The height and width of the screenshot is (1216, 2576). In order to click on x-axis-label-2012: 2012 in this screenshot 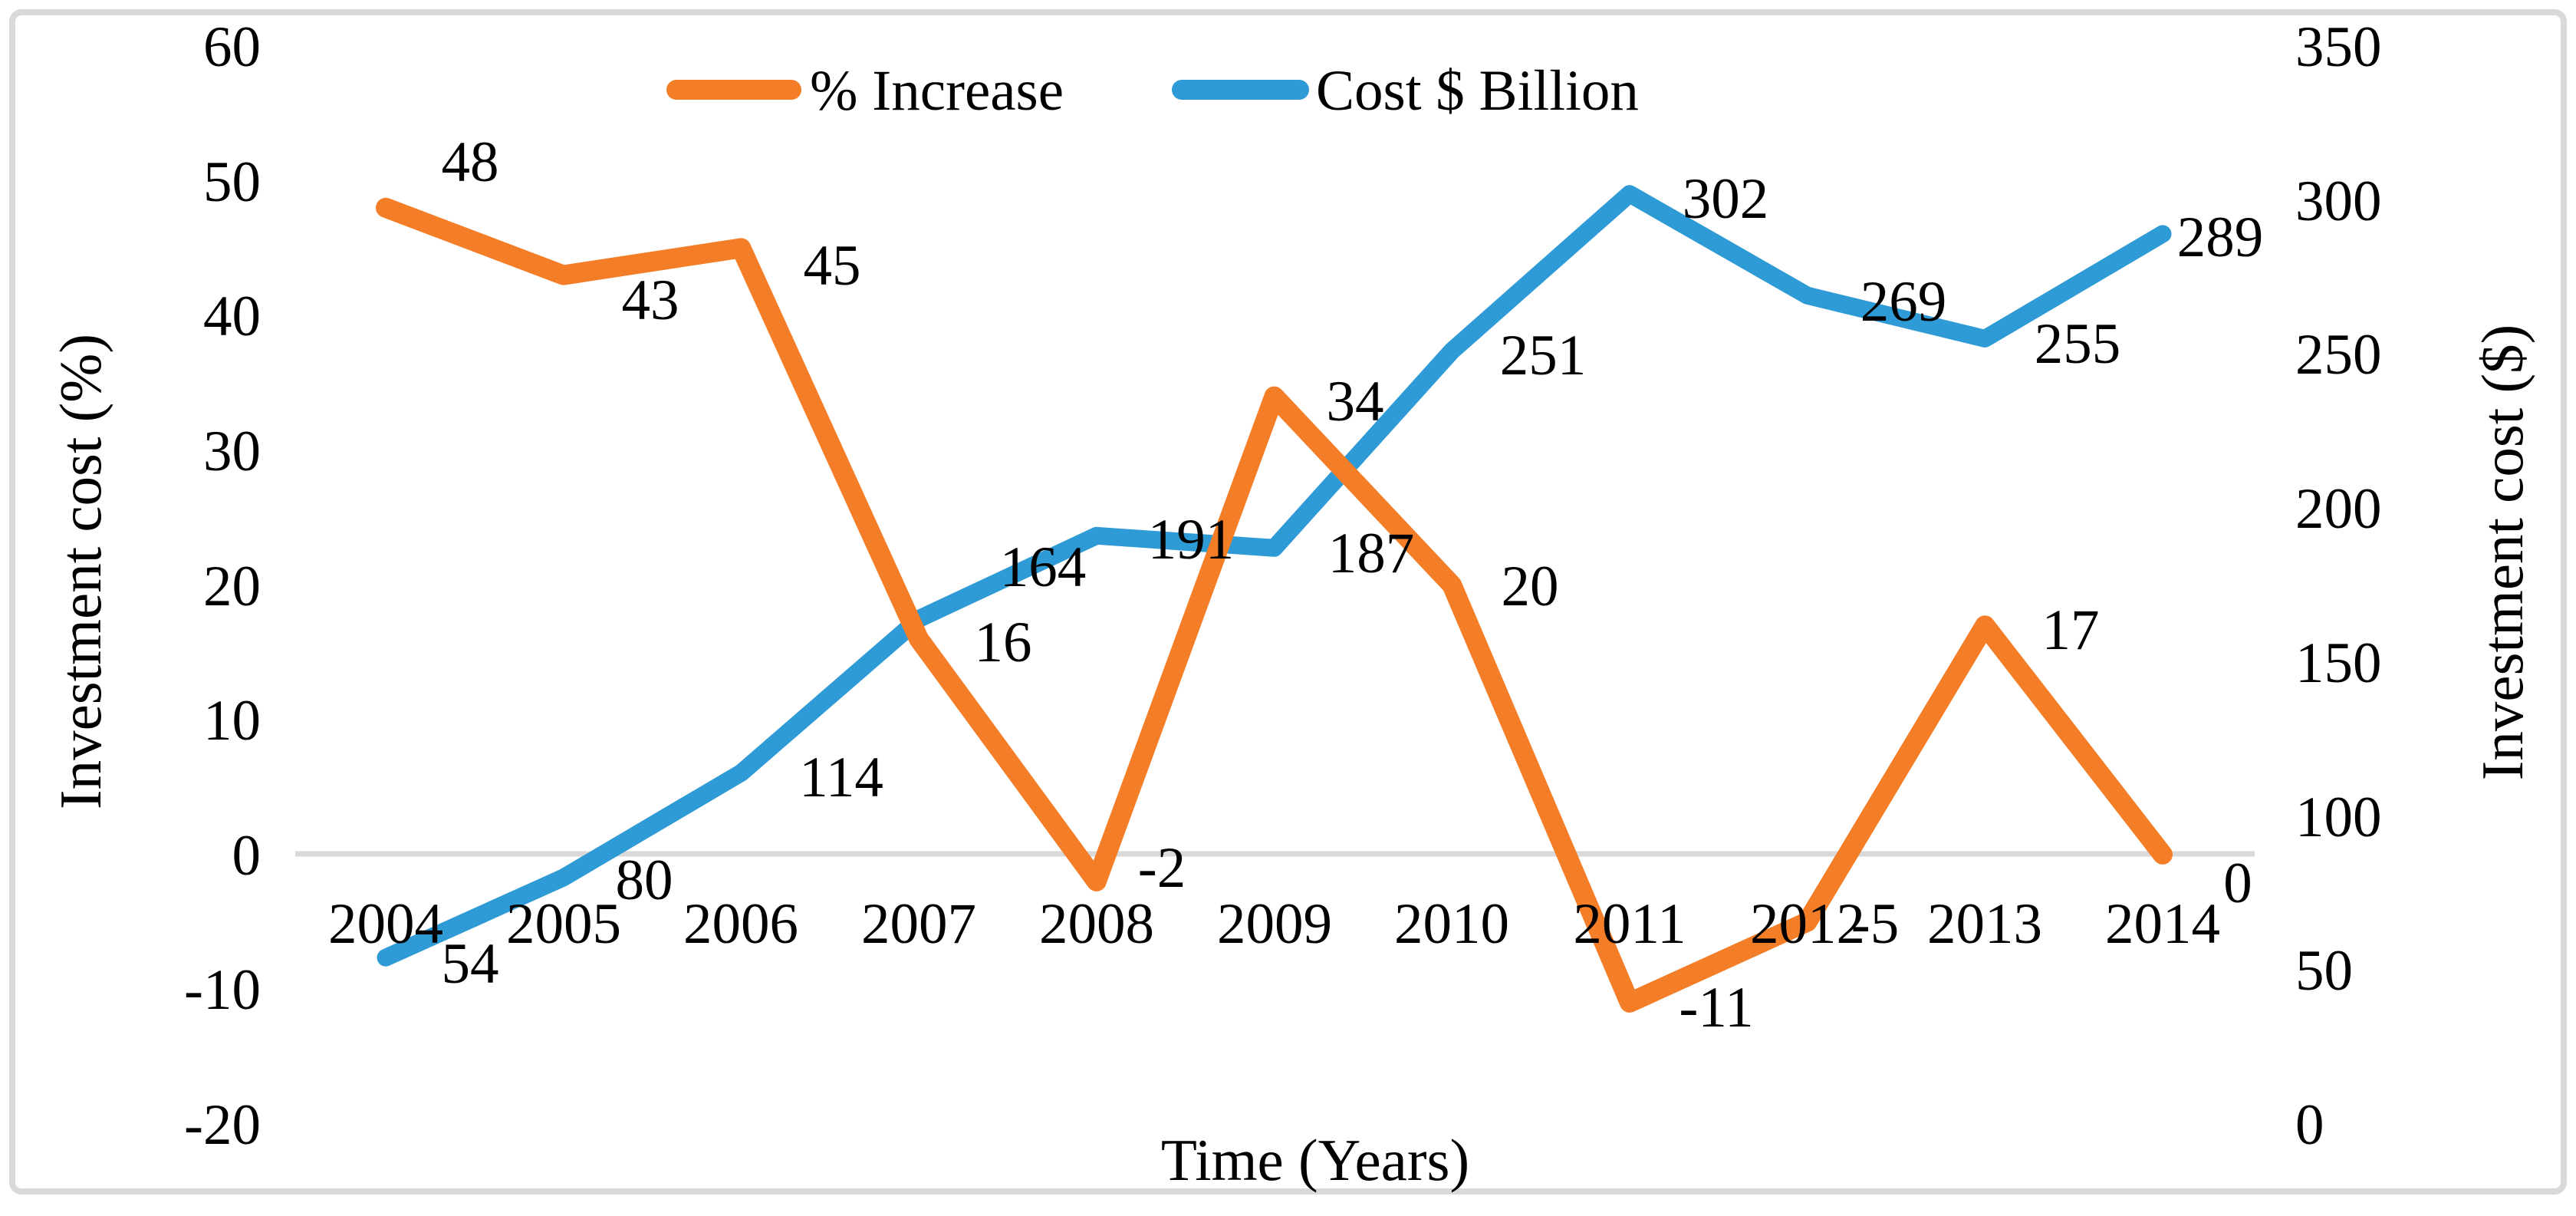, I will do `click(1807, 924)`.